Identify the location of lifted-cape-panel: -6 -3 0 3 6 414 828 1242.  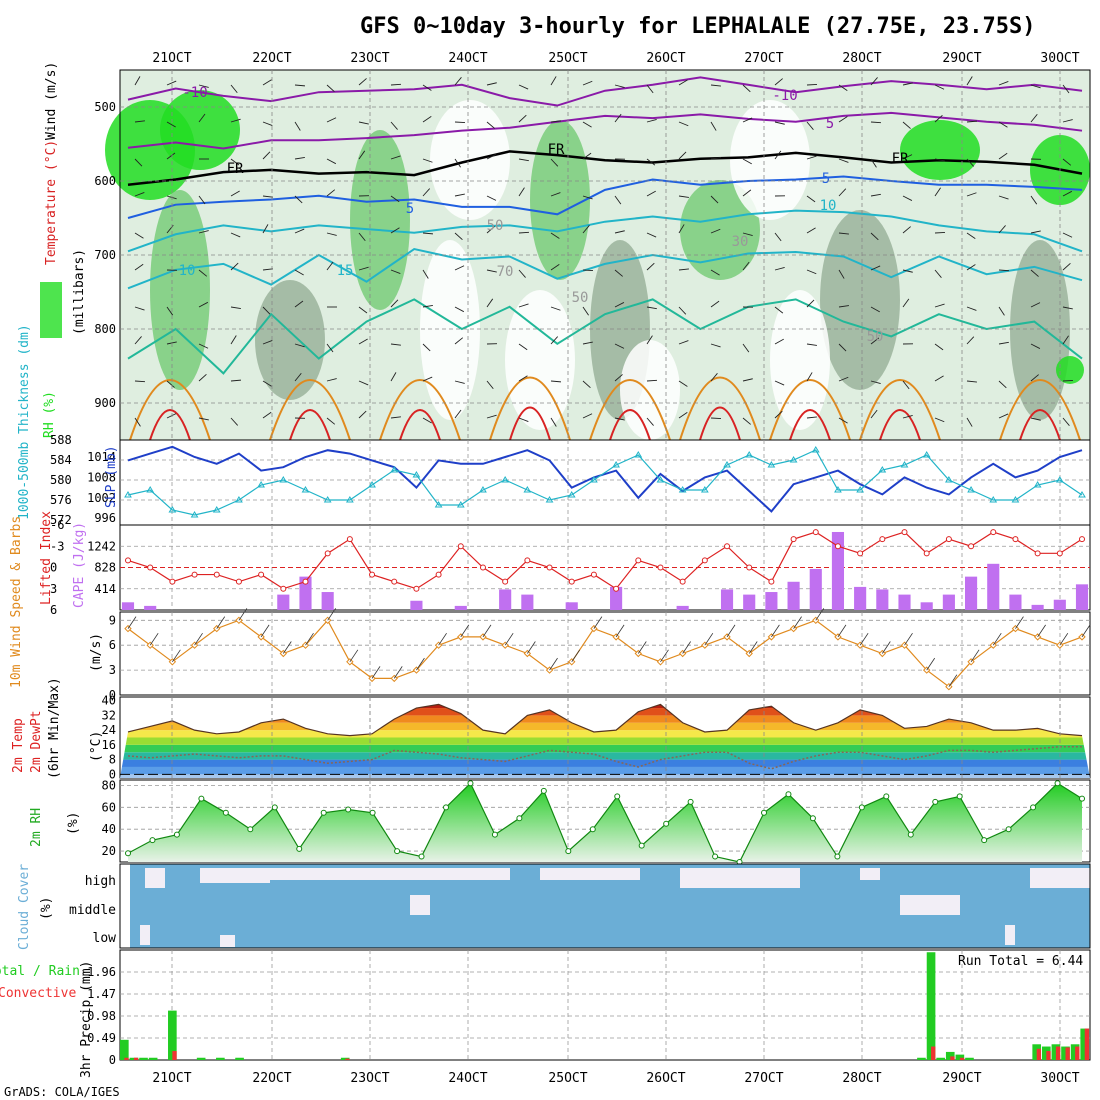
(570, 567).